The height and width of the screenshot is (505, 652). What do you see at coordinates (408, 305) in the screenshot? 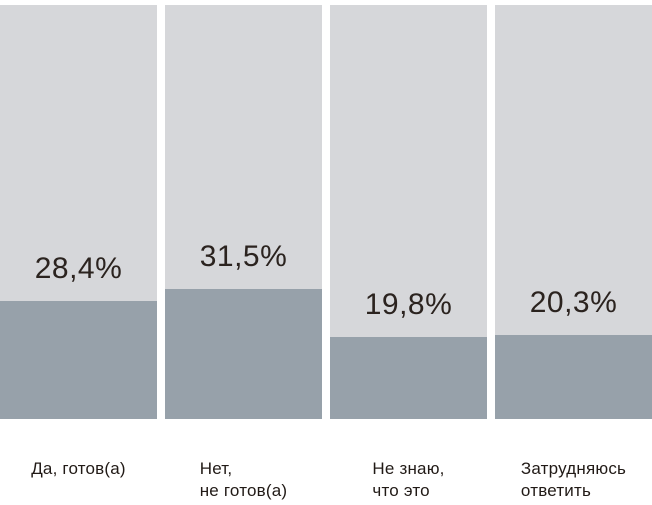
I see `value-label: 19,8%` at bounding box center [408, 305].